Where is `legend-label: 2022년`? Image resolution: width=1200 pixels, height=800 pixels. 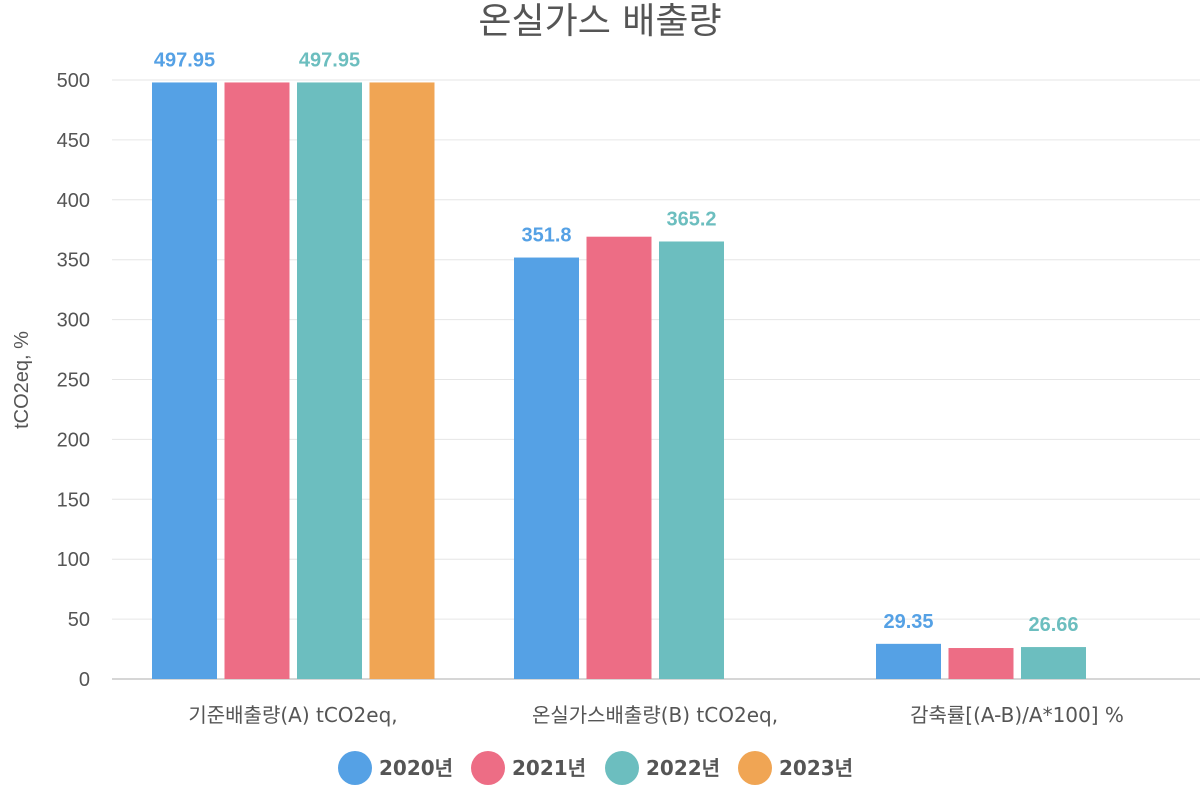 legend-label: 2022년 is located at coordinates (683, 768).